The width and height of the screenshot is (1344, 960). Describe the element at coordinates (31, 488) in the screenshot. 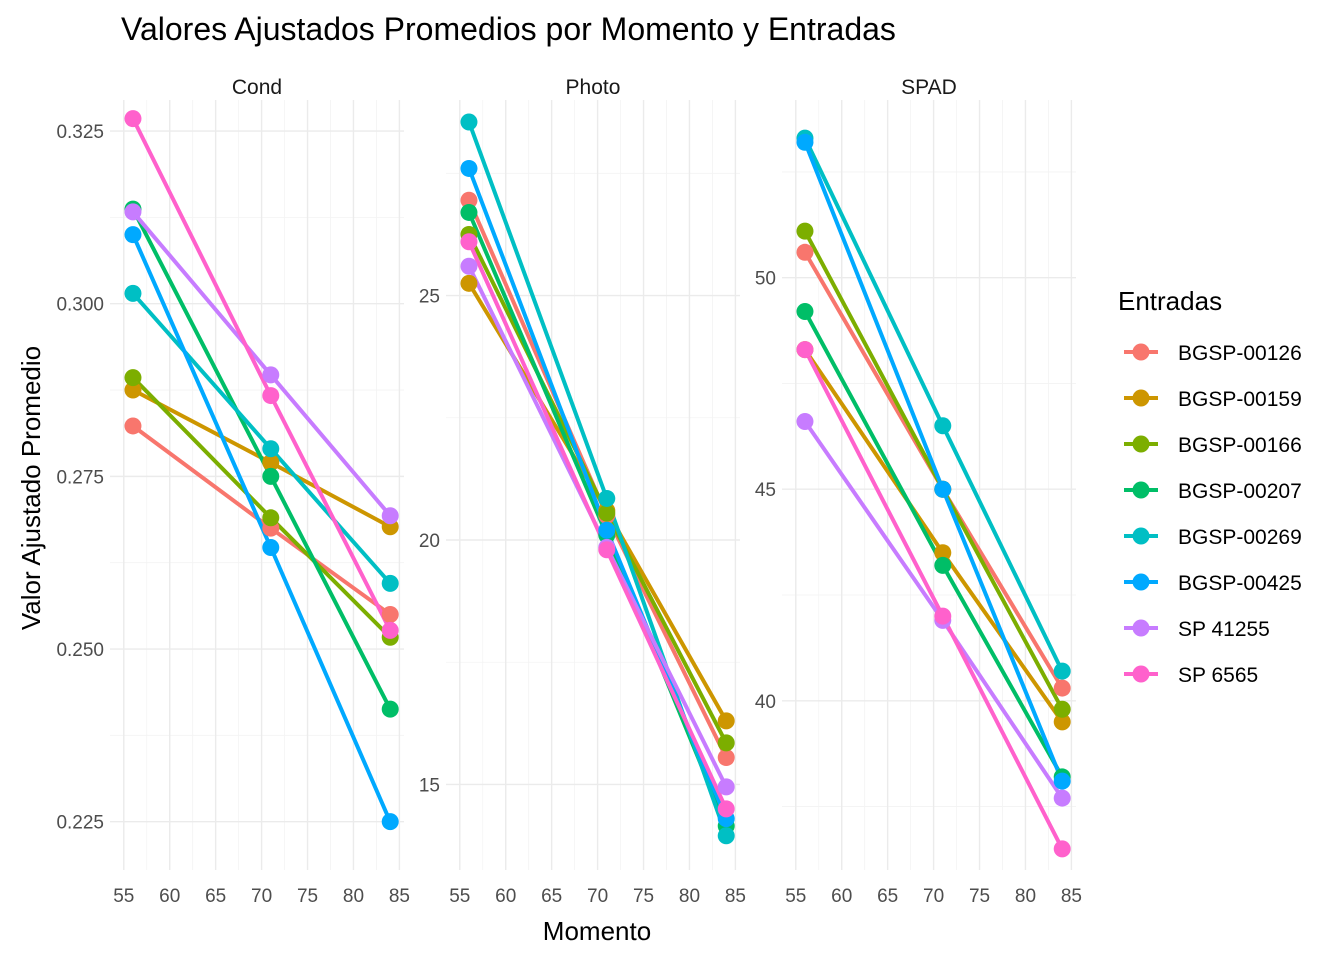

I see `y-axis-title: Valor Ajustado Promedio` at that location.